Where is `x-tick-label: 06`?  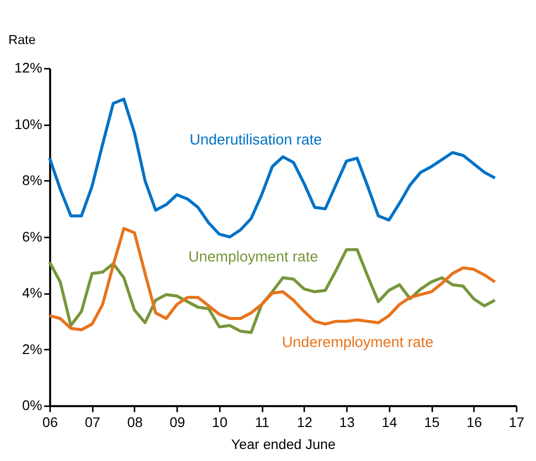
x-tick-label: 06 is located at coordinates (50, 422).